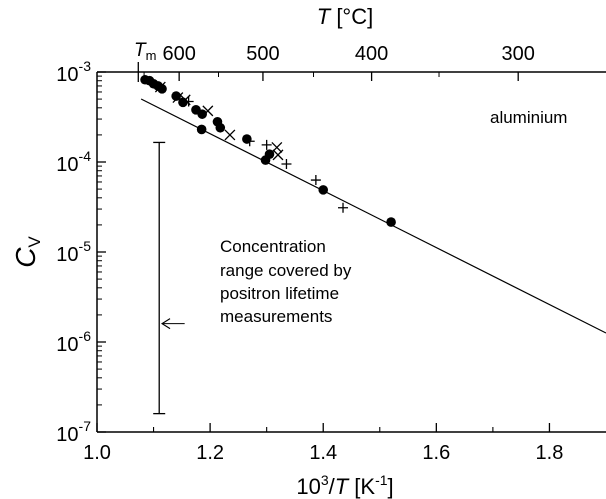  I want to click on x-axis-label: 103/T [K-1], so click(344, 485).